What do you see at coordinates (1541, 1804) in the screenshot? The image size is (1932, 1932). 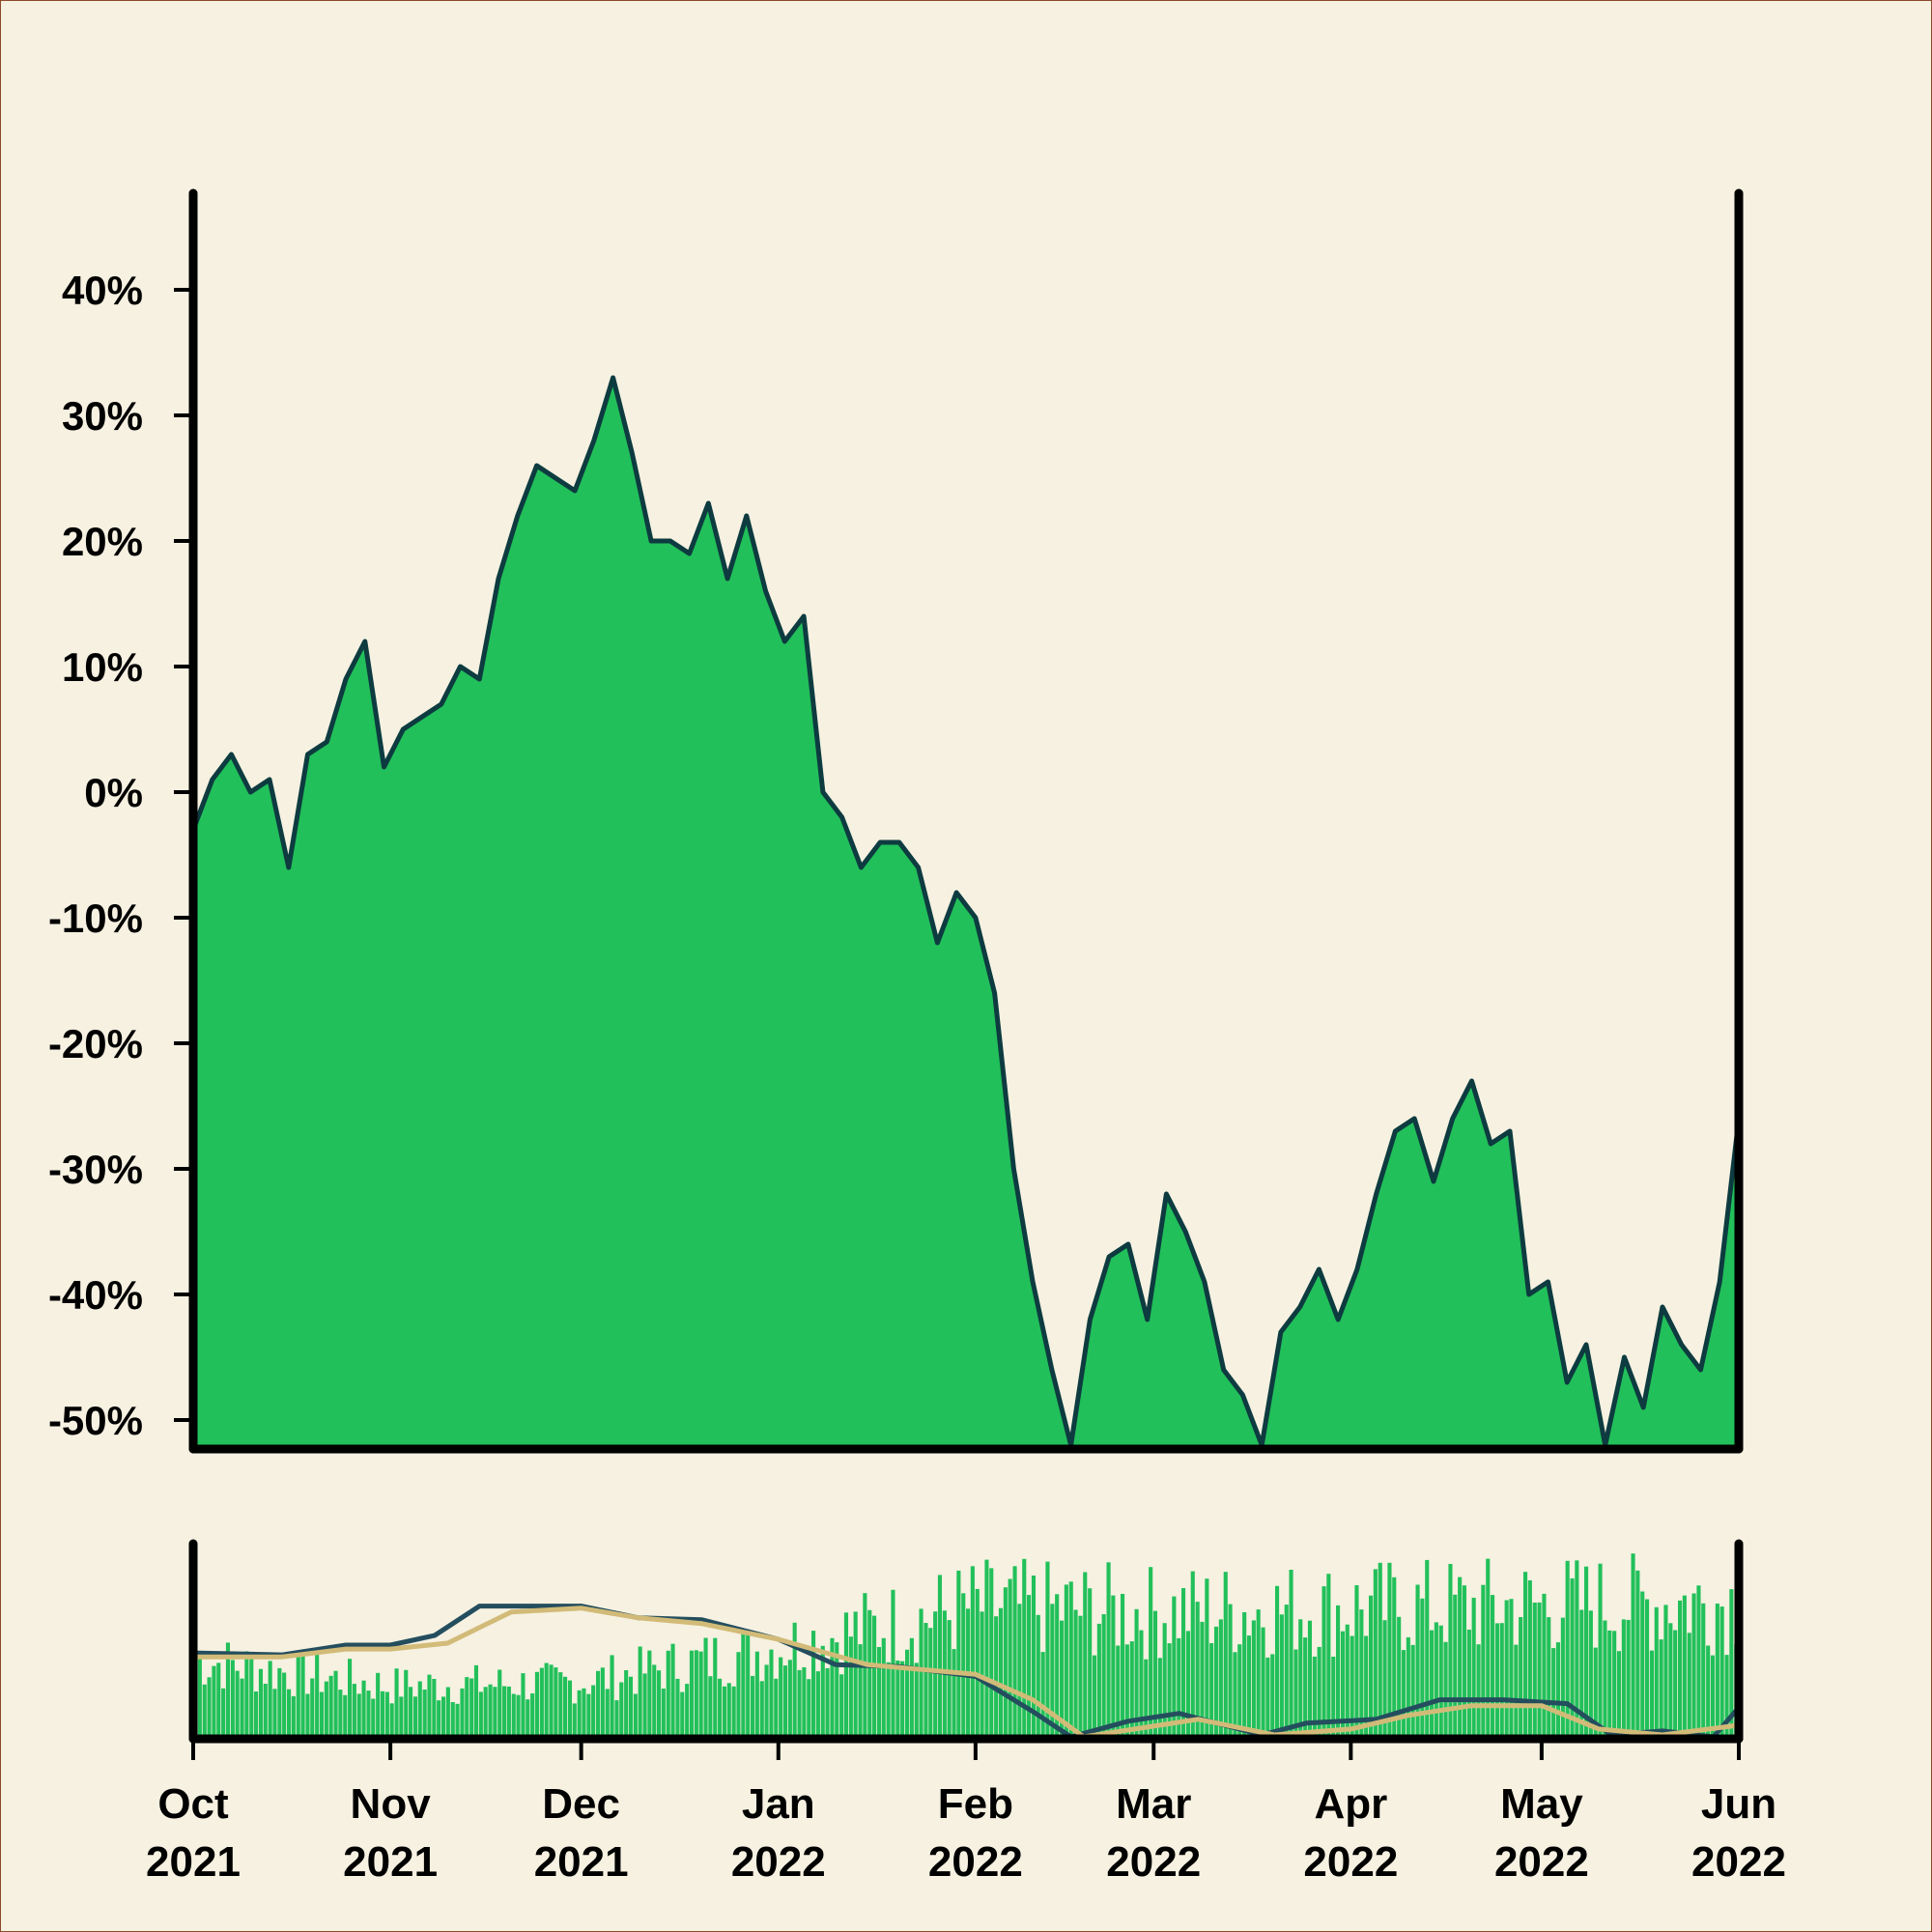 I see `x-tick-month: May` at bounding box center [1541, 1804].